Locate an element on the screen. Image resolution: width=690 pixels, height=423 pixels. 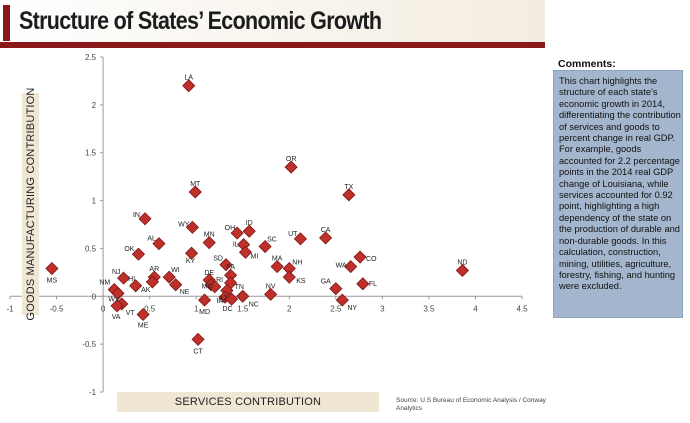
y-axis-label-band is located at coordinates (30, 204).